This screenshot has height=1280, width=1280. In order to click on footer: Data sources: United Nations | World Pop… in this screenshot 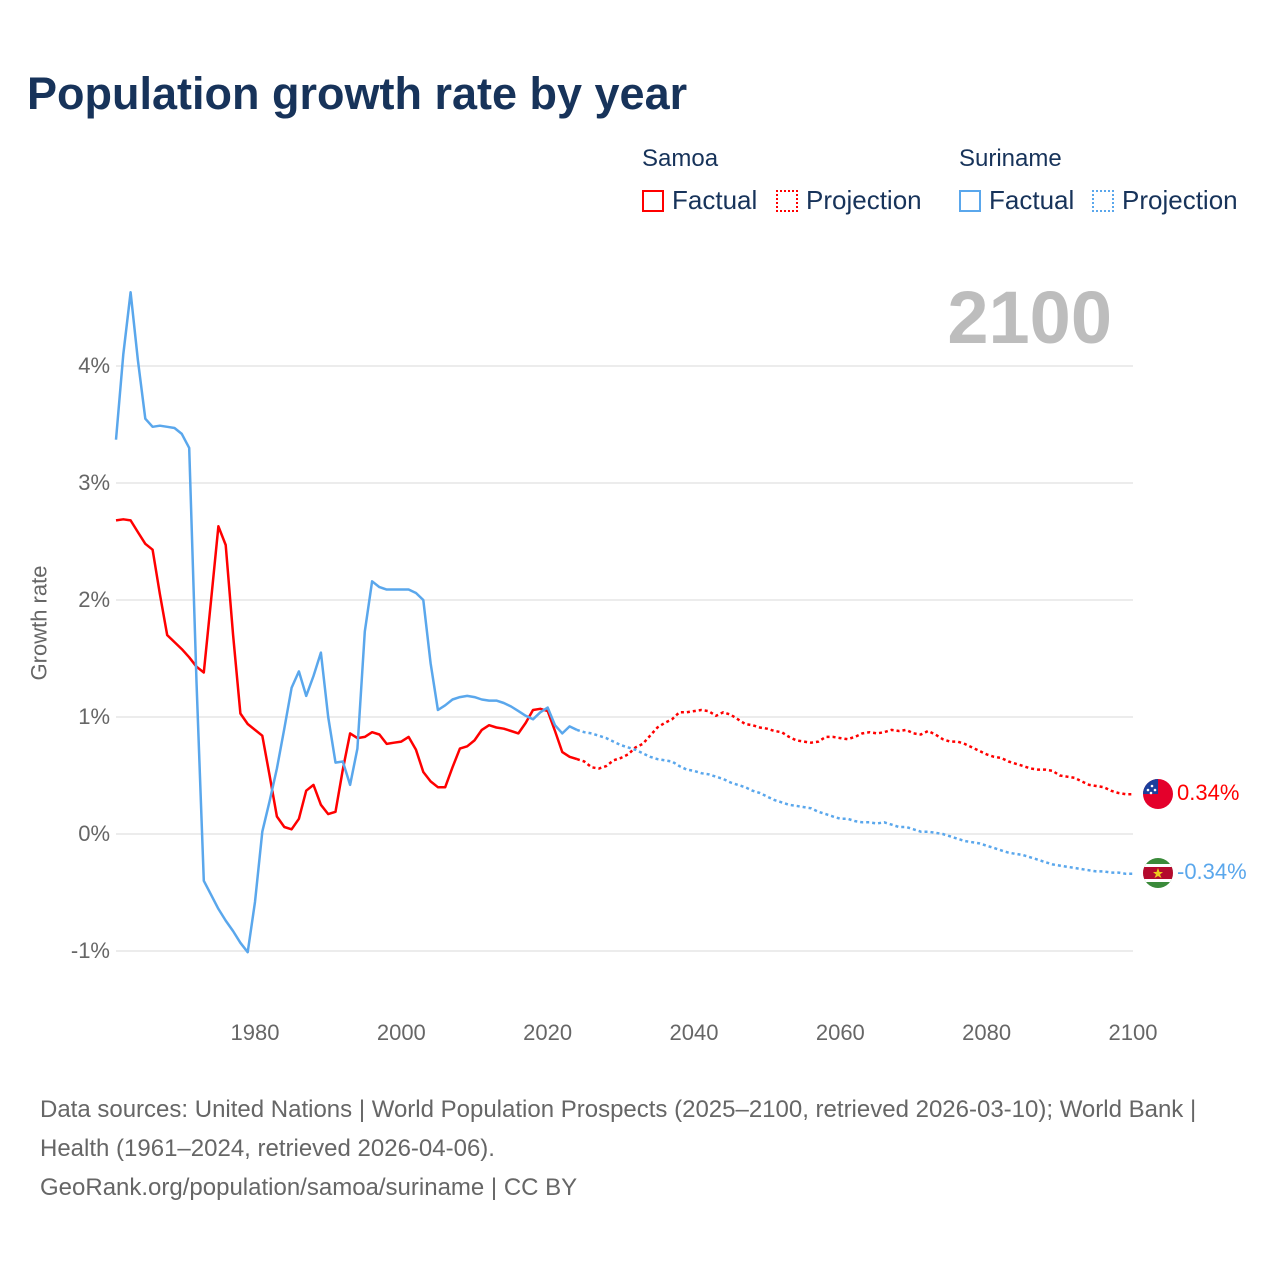, I will do `click(640, 1148)`.